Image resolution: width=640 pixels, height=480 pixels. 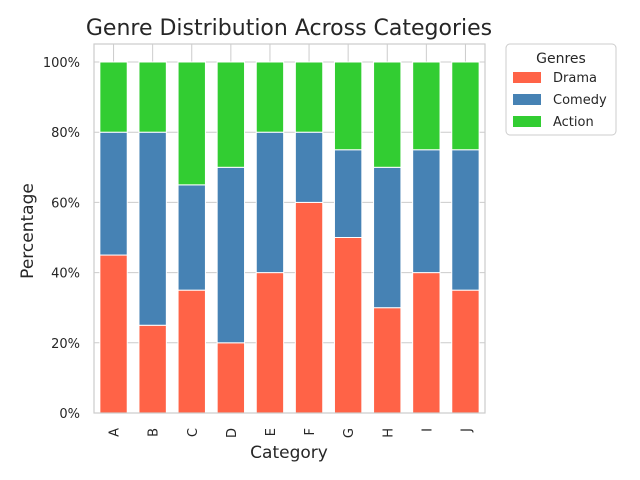 What do you see at coordinates (191, 123) in the screenshot?
I see `bar-action-c` at bounding box center [191, 123].